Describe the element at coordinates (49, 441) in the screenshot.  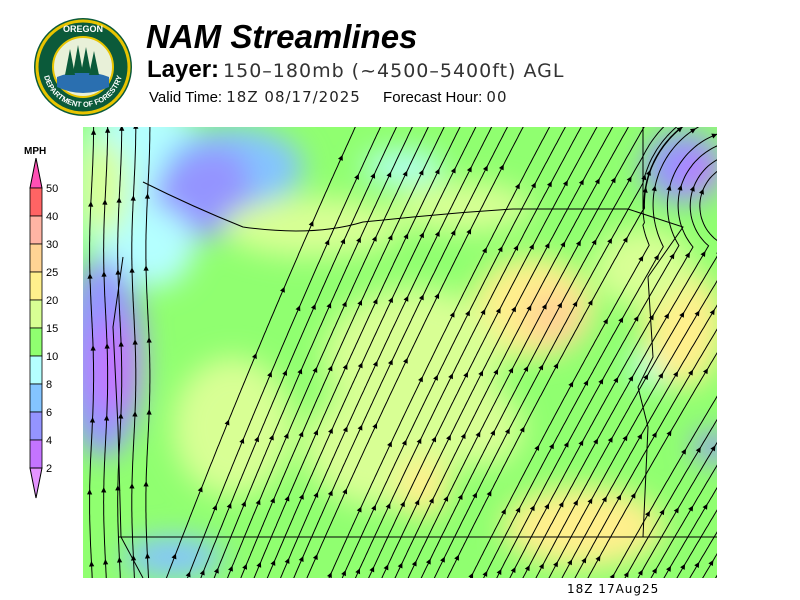
I see `legend-label: 4` at that location.